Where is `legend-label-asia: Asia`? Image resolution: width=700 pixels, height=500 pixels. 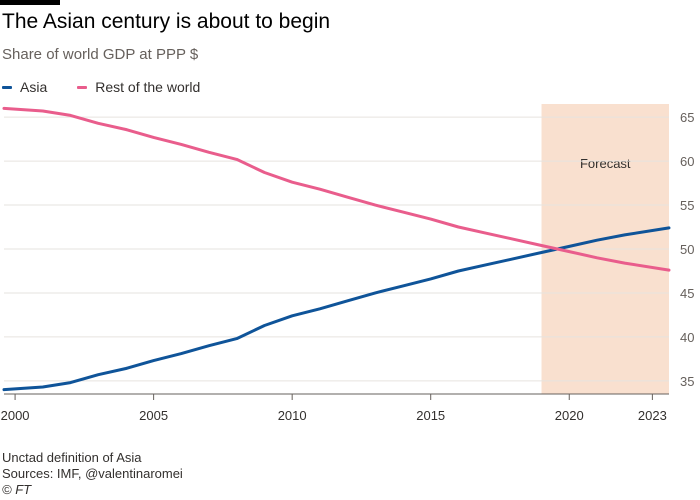
legend-label-asia: Asia is located at coordinates (34, 87).